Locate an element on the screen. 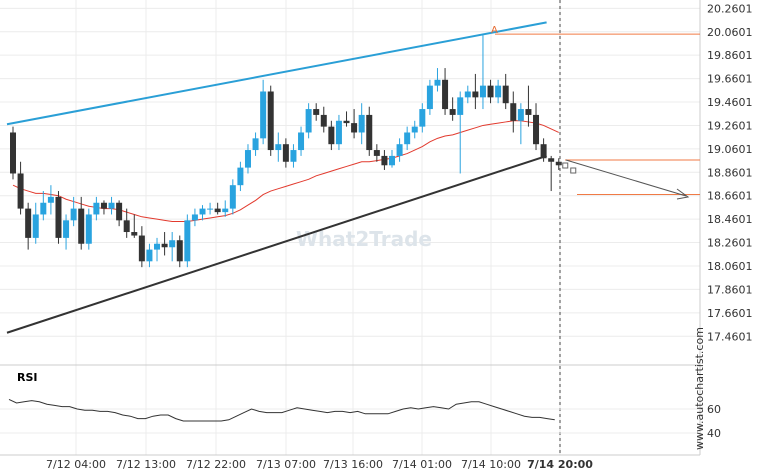 The image size is (760, 475). time-tick-label: 7/14 10:00 is located at coordinates (491, 464).